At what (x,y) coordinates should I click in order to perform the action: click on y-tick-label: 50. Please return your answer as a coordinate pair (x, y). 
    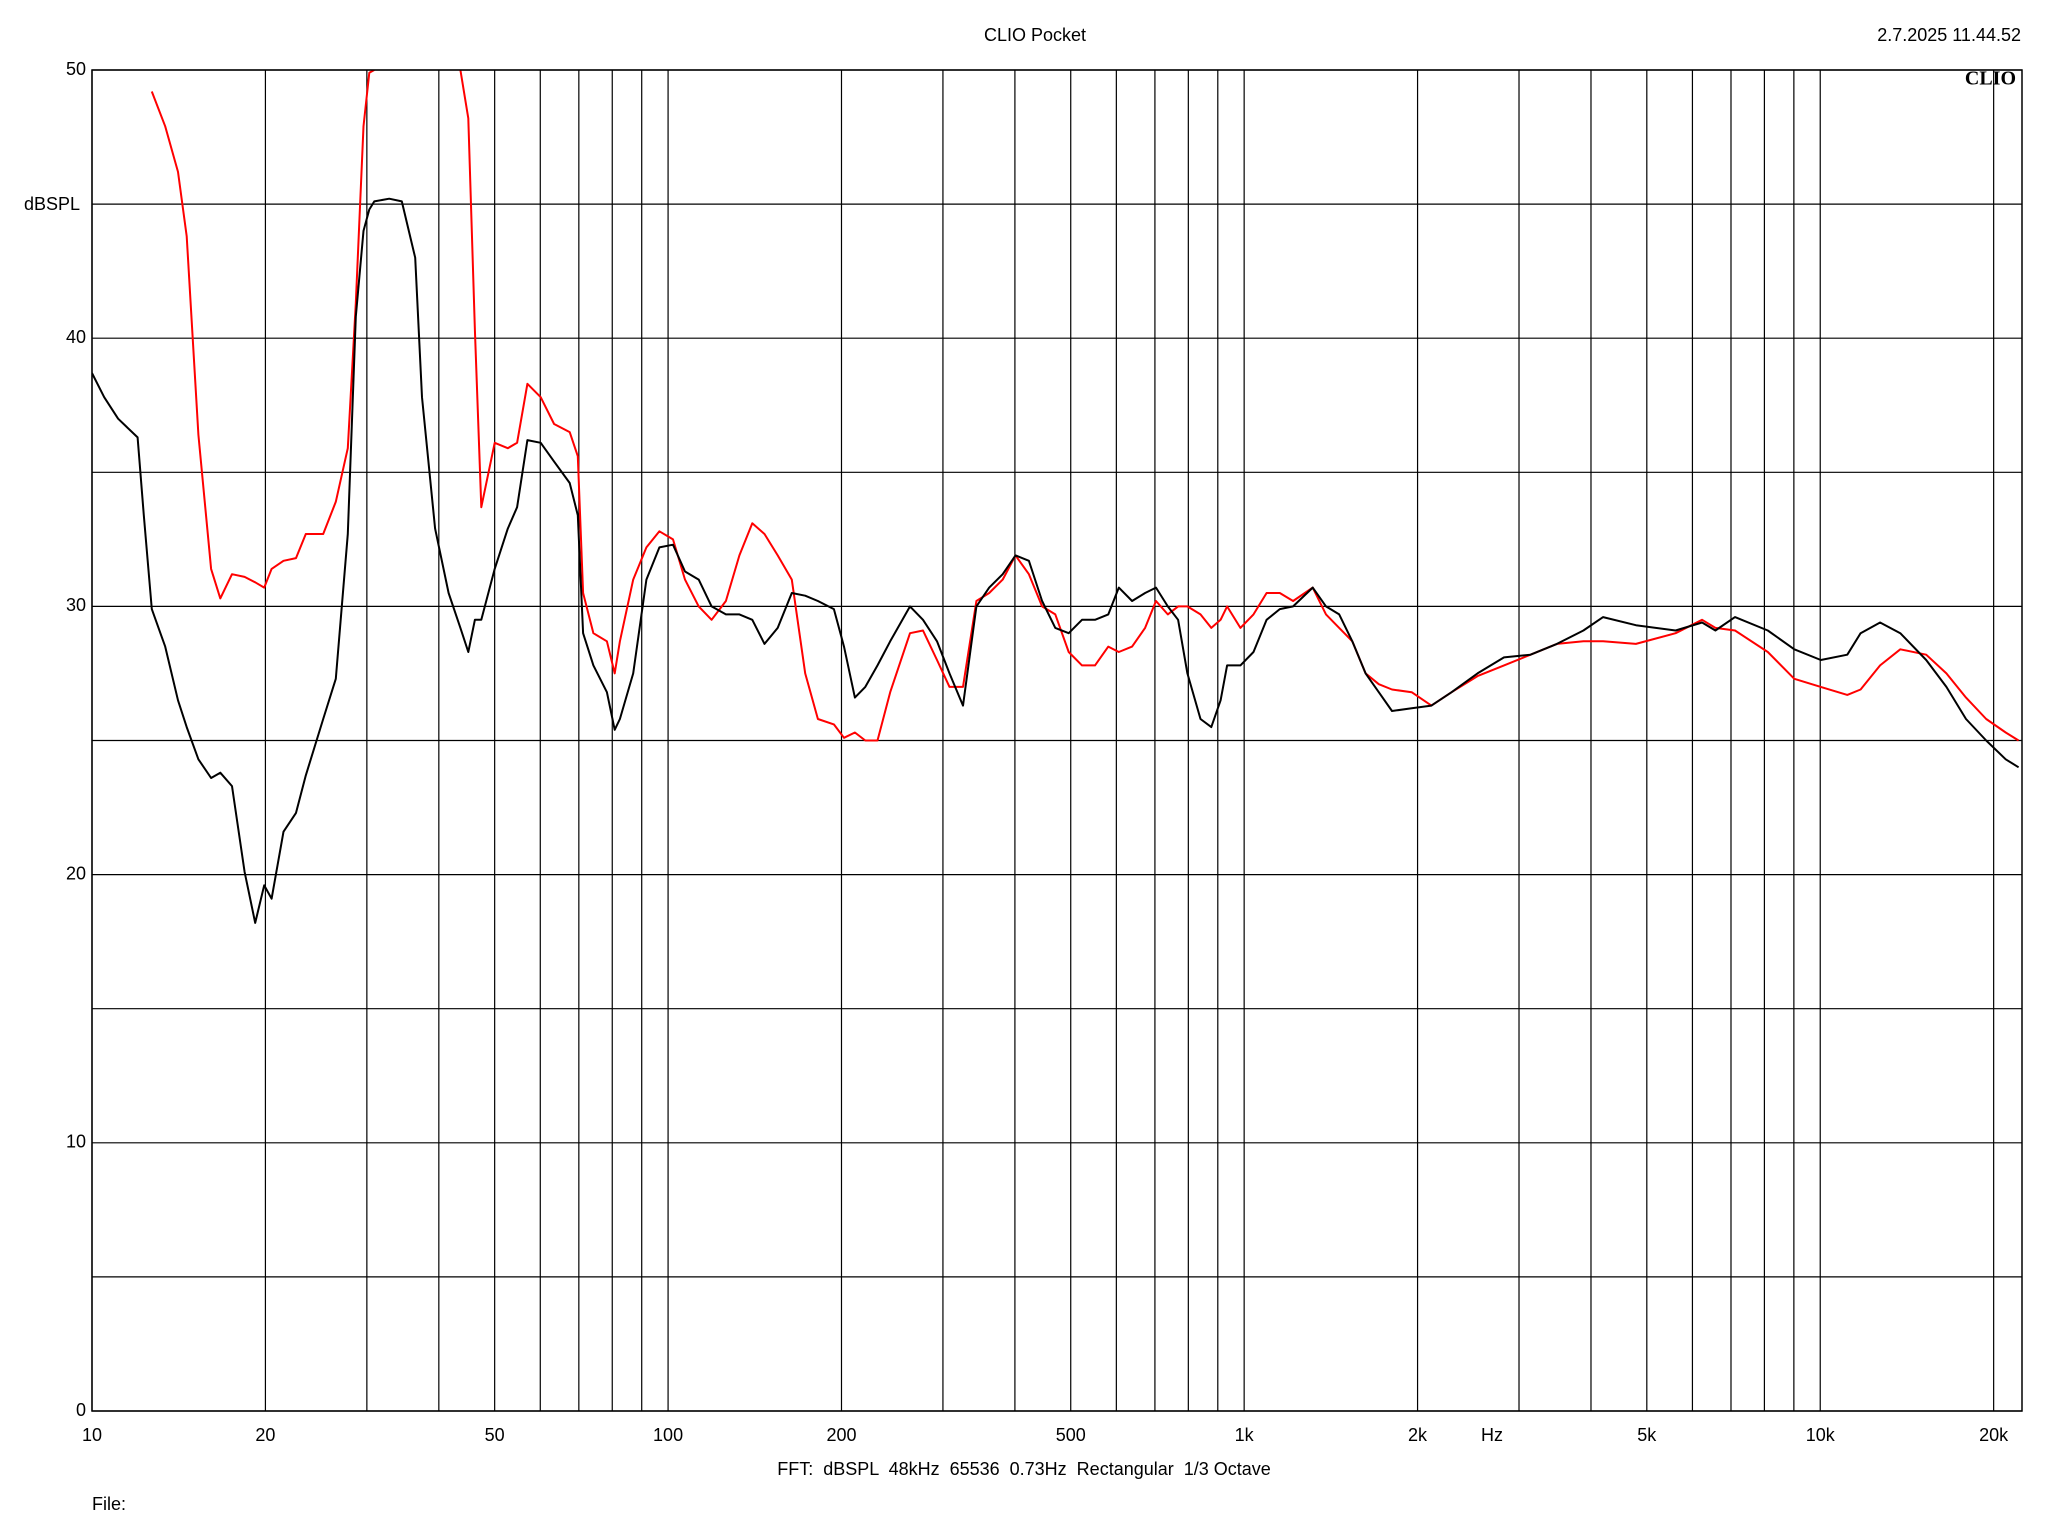
    Looking at the image, I should click on (76, 69).